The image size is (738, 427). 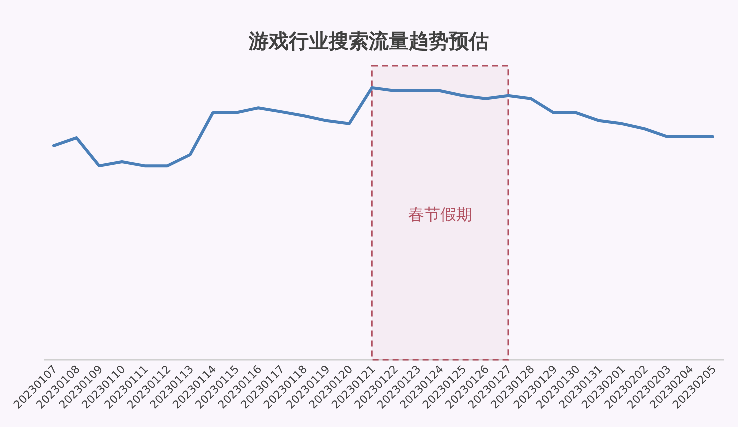 I want to click on band-label: 春节假期, so click(x=440, y=214).